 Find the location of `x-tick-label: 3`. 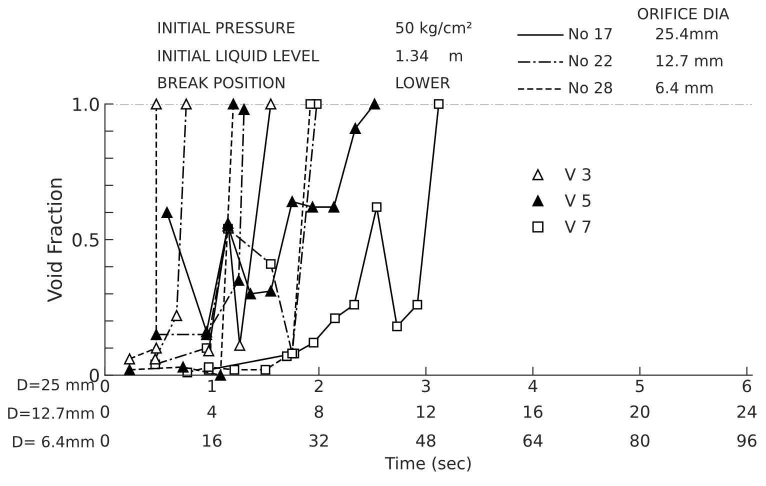

x-tick-label: 3 is located at coordinates (426, 386).